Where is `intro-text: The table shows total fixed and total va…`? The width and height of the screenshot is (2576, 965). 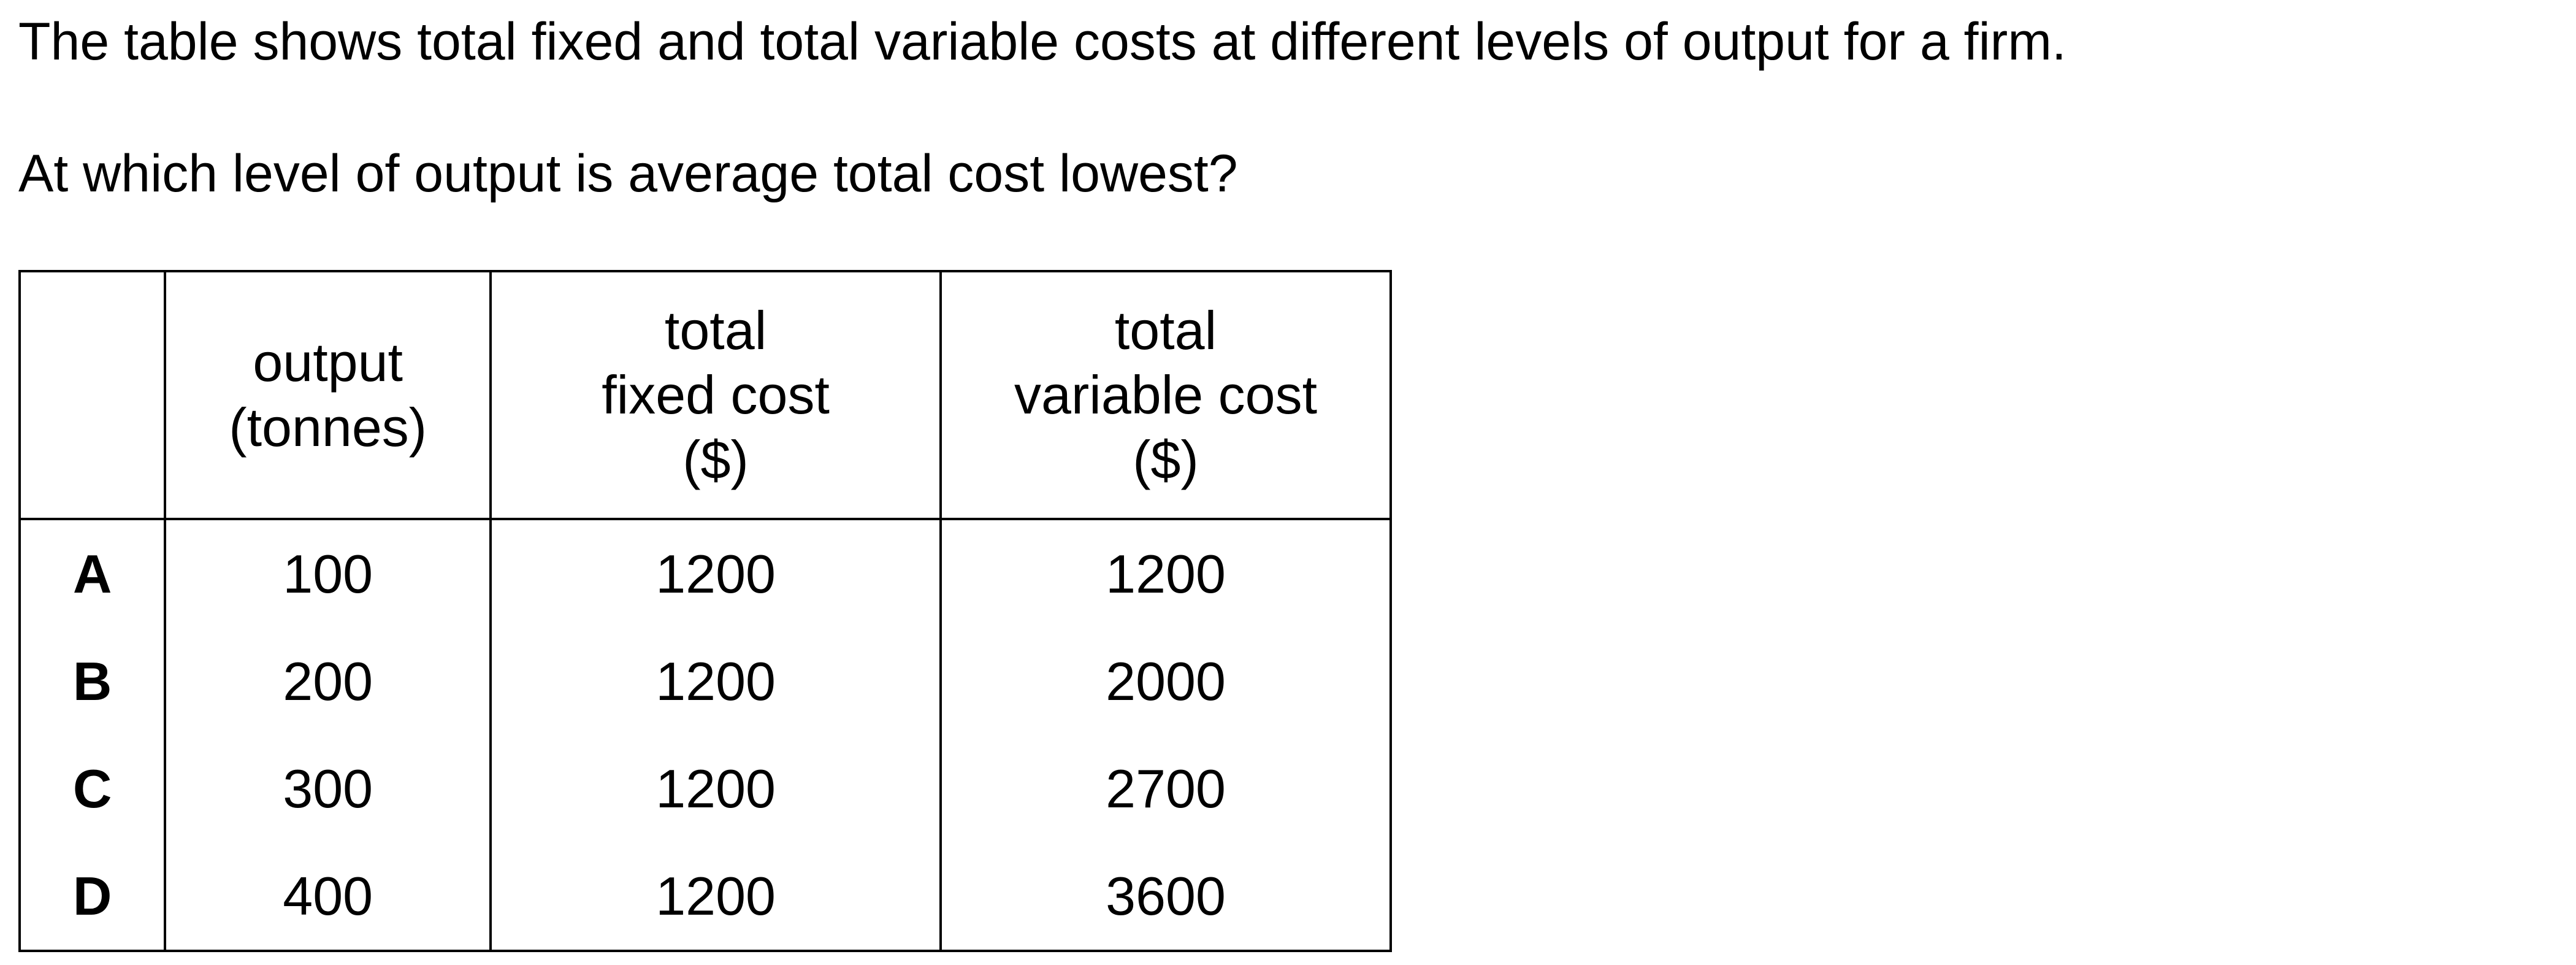 intro-text: The table shows total fixed and total va… is located at coordinates (1042, 41).